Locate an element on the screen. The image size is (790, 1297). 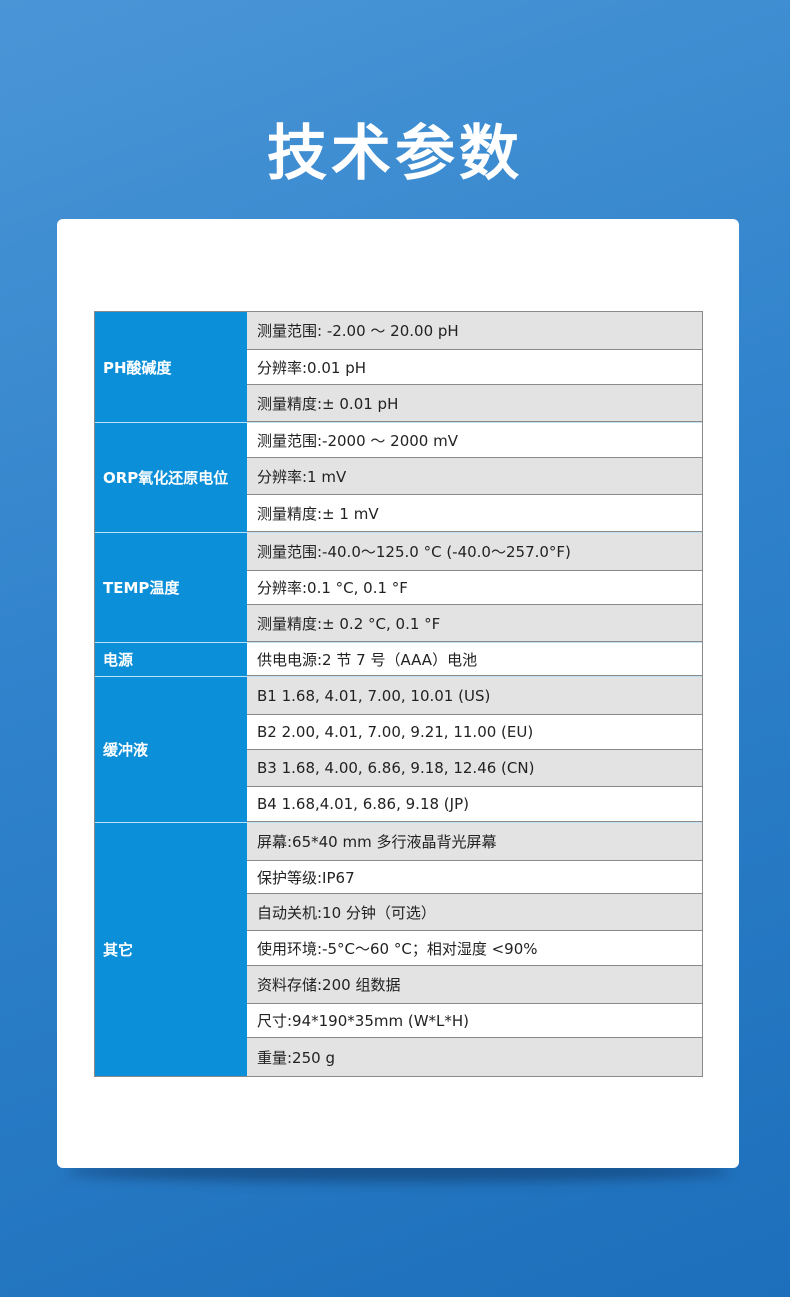
spec-row: 重量:250 g is located at coordinates (474, 1057).